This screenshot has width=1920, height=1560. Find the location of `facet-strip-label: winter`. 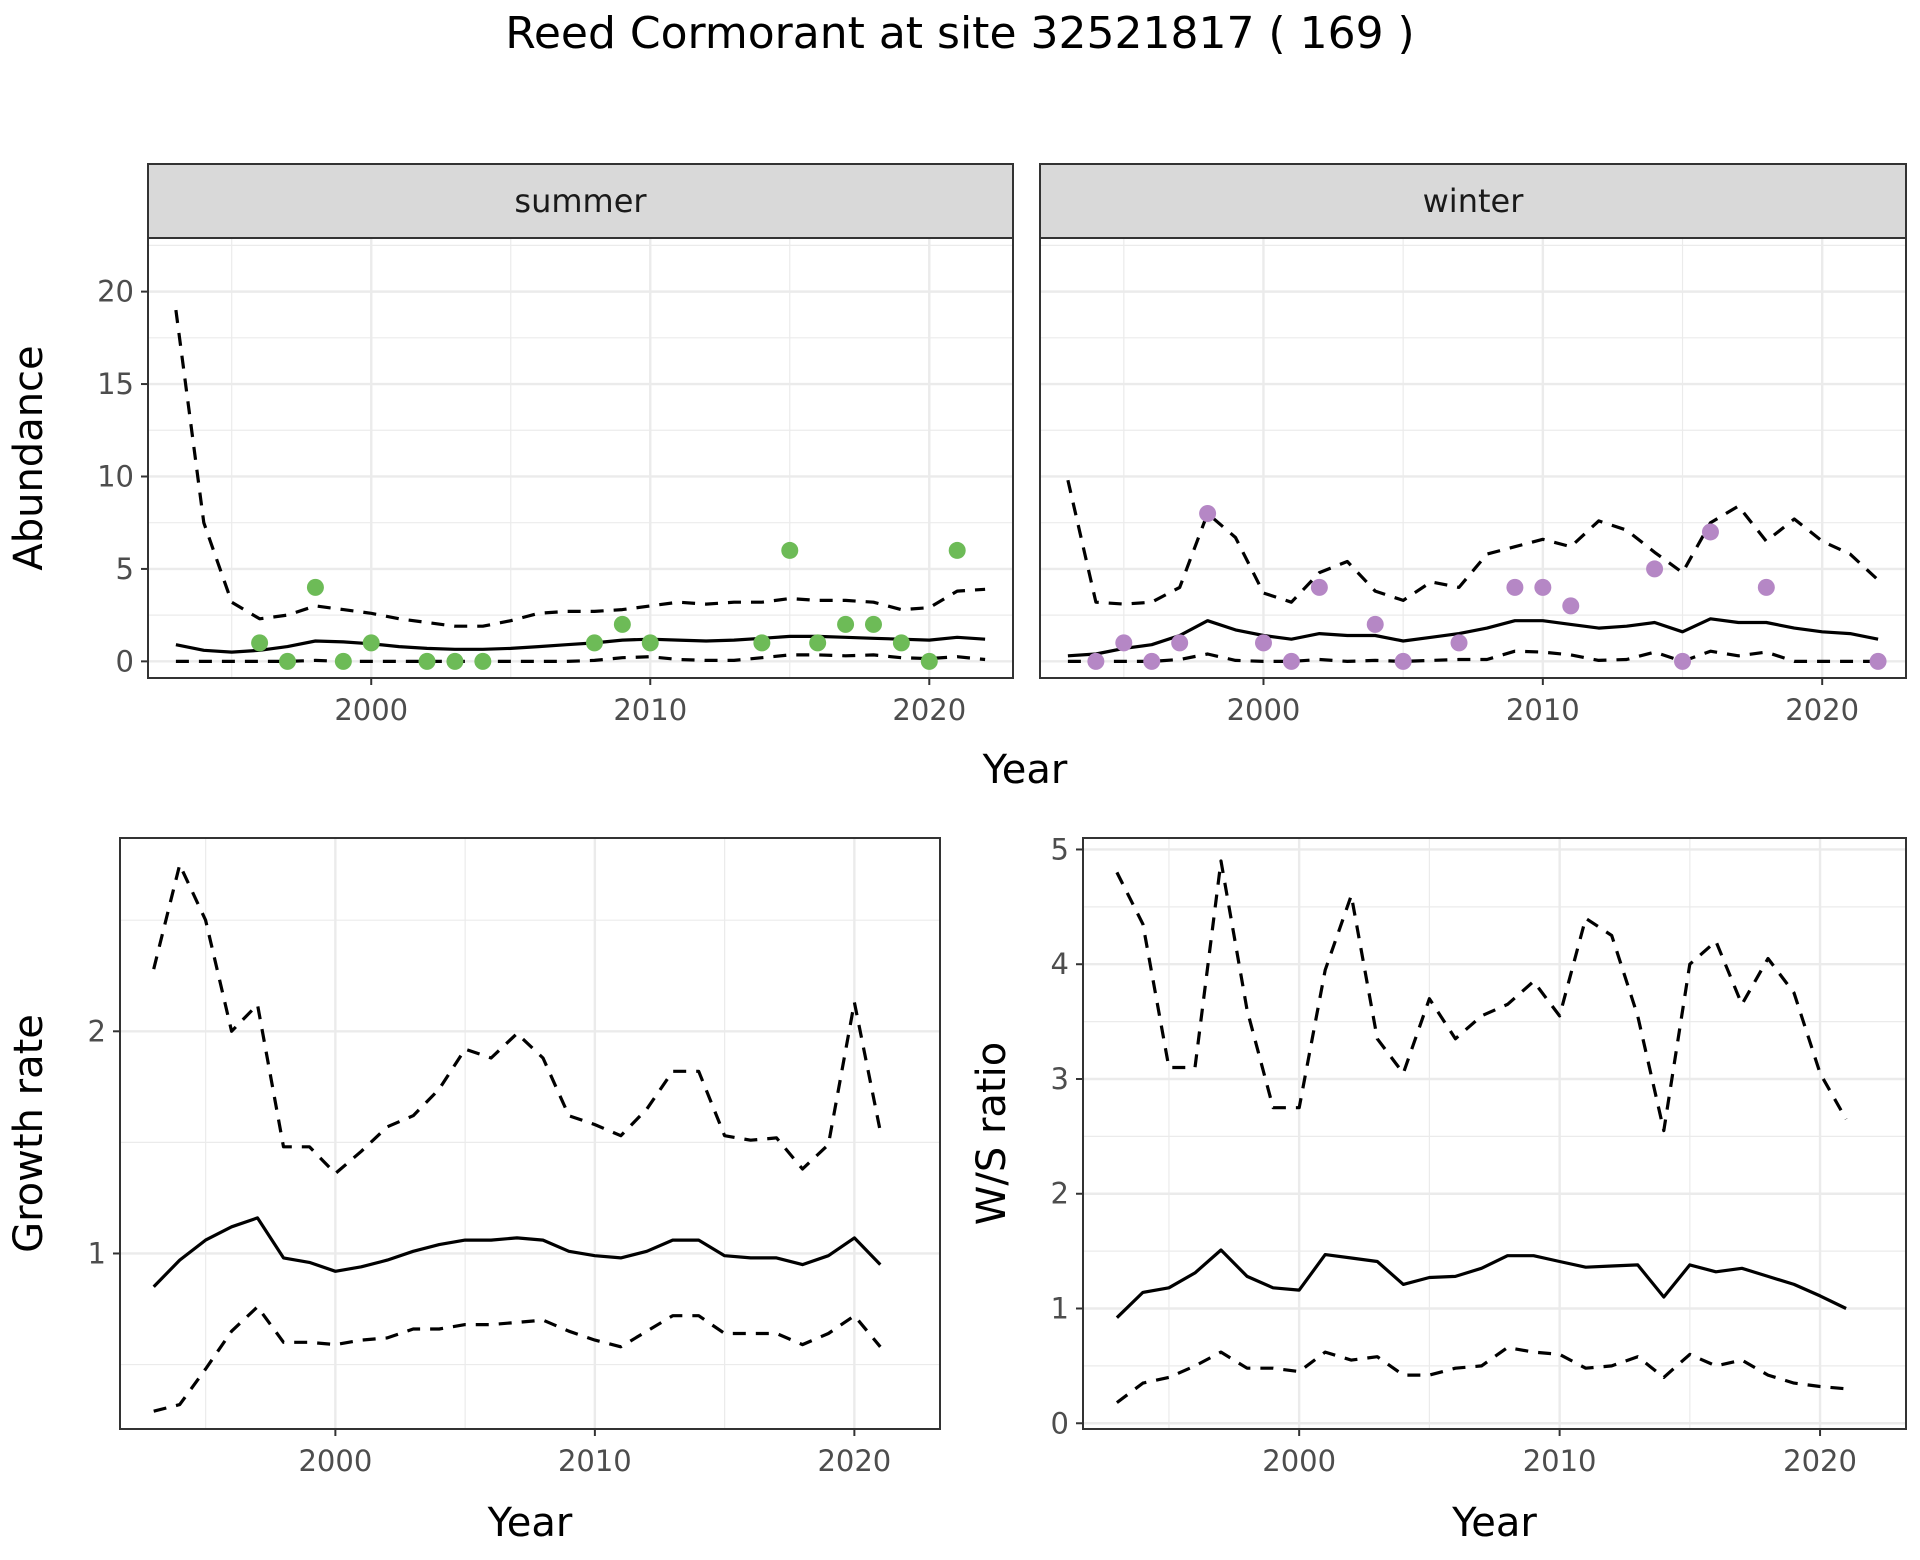

facet-strip-label: winter is located at coordinates (1474, 201).